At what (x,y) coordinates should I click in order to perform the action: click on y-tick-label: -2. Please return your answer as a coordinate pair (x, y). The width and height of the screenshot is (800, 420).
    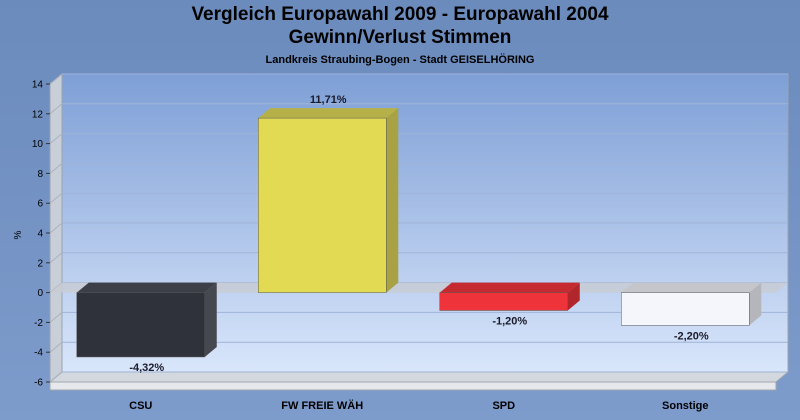
    Looking at the image, I should click on (38, 323).